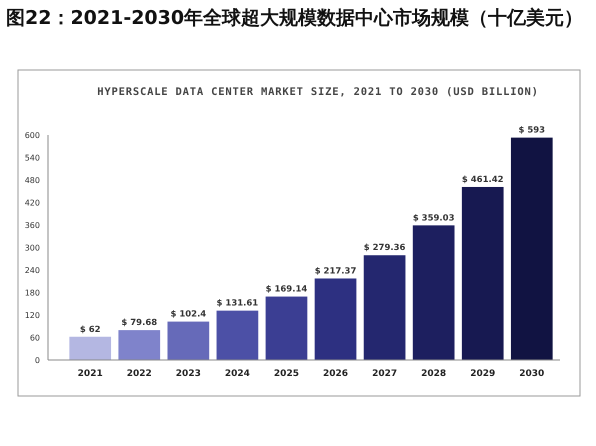  Describe the element at coordinates (483, 179) in the screenshot. I see `data-label: $ 461.42` at that location.